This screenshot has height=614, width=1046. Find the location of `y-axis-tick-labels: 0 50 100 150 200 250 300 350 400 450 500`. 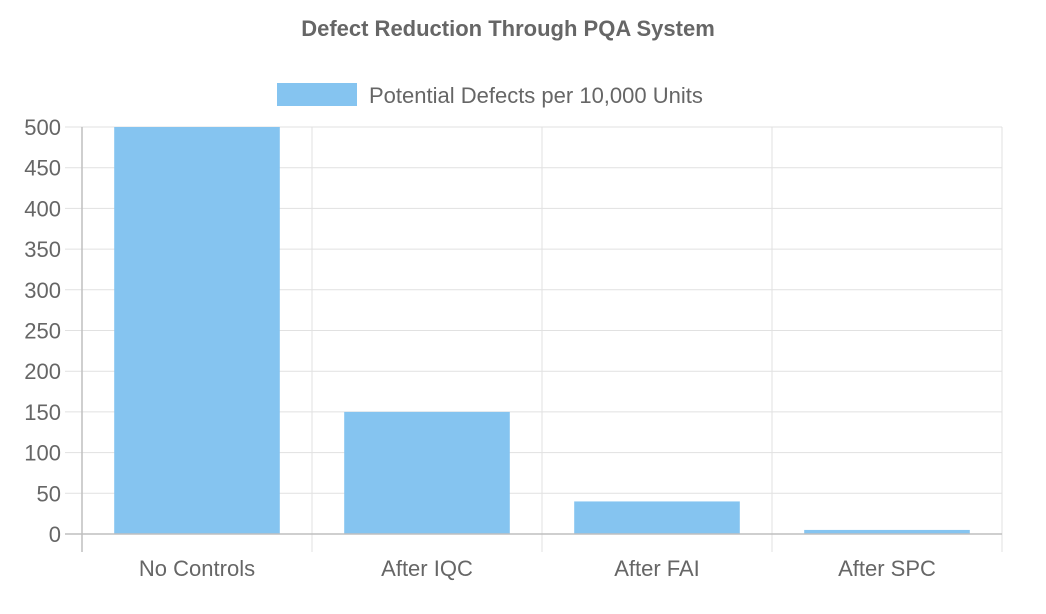

y-axis-tick-labels: 0 50 100 150 200 250 300 350 400 450 500 is located at coordinates (42, 331).